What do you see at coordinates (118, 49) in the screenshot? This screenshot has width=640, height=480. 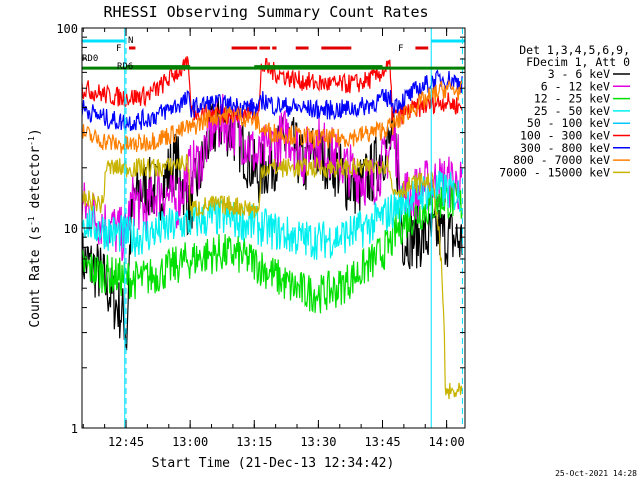 I see `f-label: F` at bounding box center [118, 49].